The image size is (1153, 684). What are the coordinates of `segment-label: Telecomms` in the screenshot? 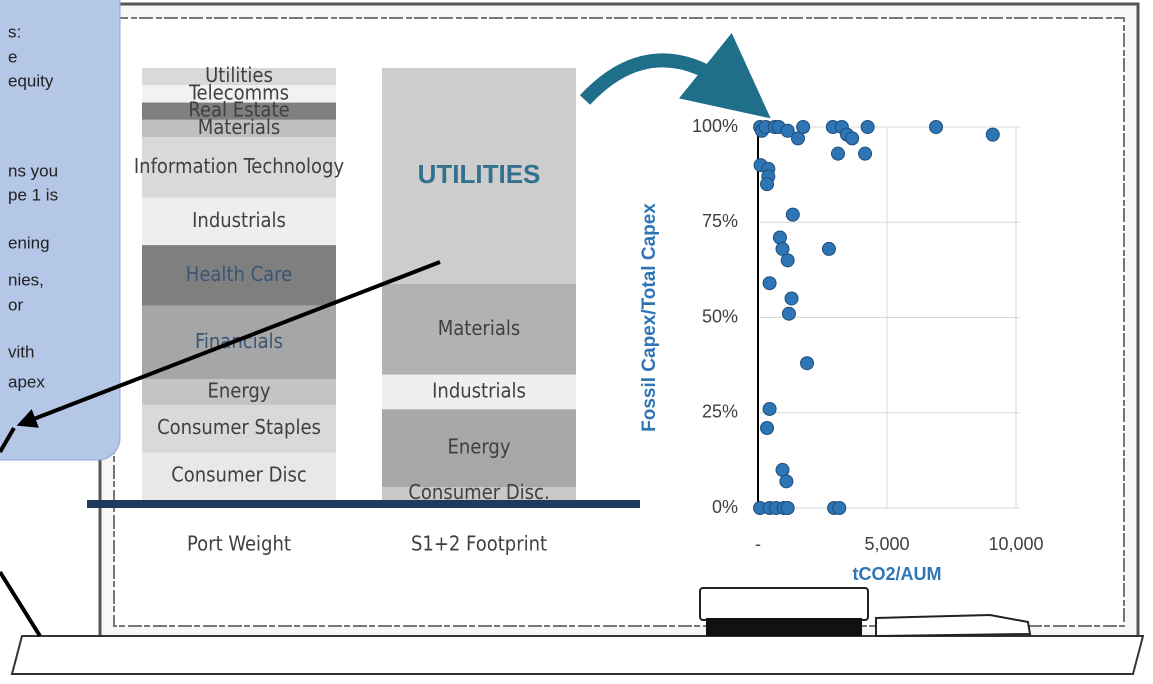 It's located at (238, 92).